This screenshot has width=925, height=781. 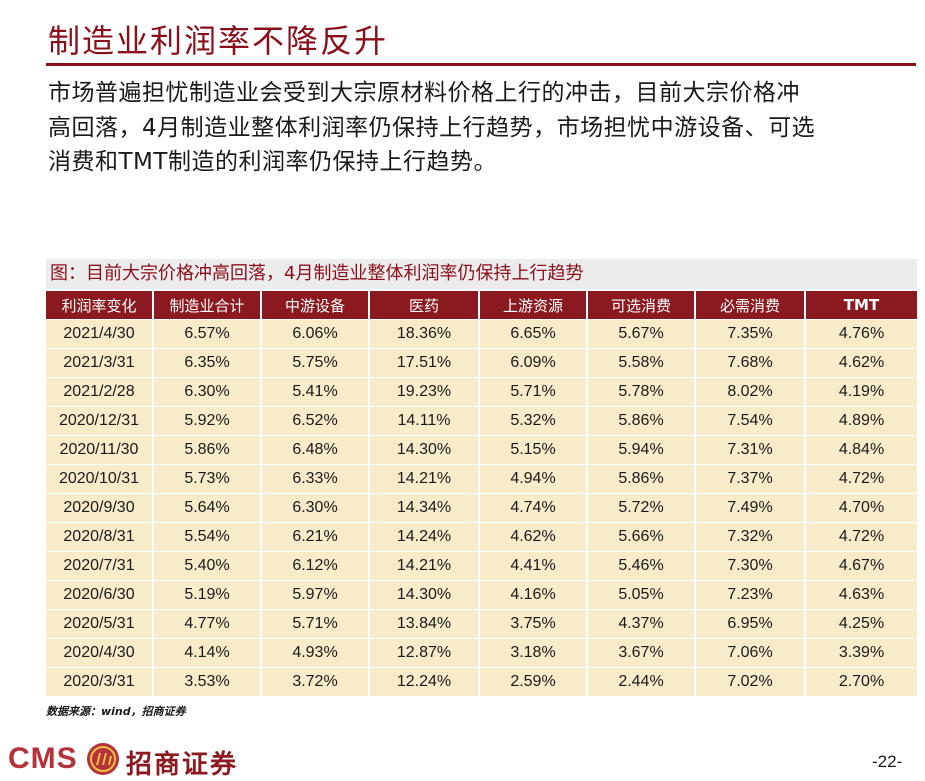 What do you see at coordinates (534, 334) in the screenshot?
I see `value-cell: 6.65%` at bounding box center [534, 334].